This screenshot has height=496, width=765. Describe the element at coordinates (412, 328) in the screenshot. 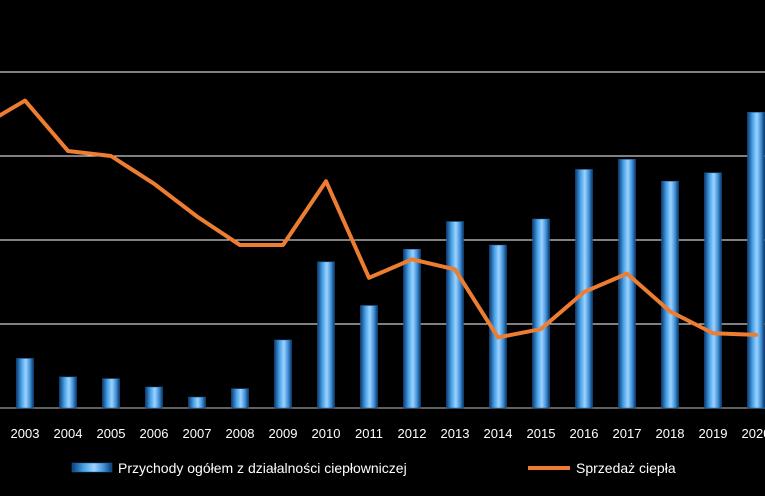

I see `bar-2012` at that location.